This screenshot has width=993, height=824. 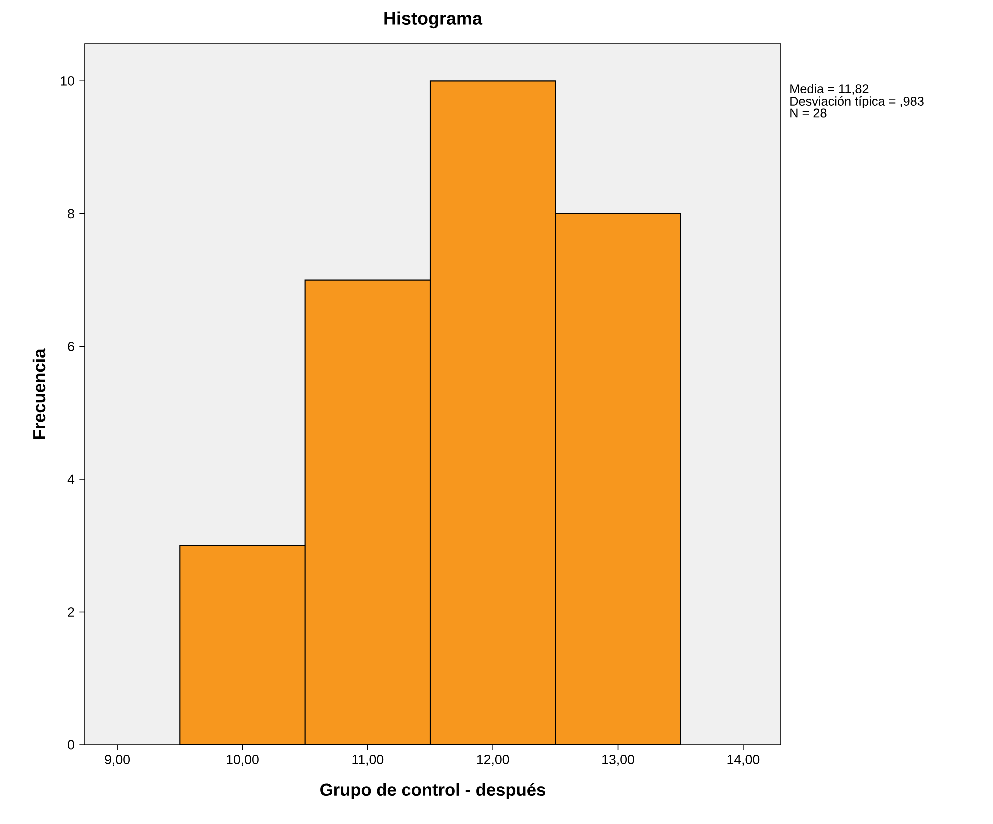 What do you see at coordinates (243, 760) in the screenshot?
I see `x-tick-label: 10,00` at bounding box center [243, 760].